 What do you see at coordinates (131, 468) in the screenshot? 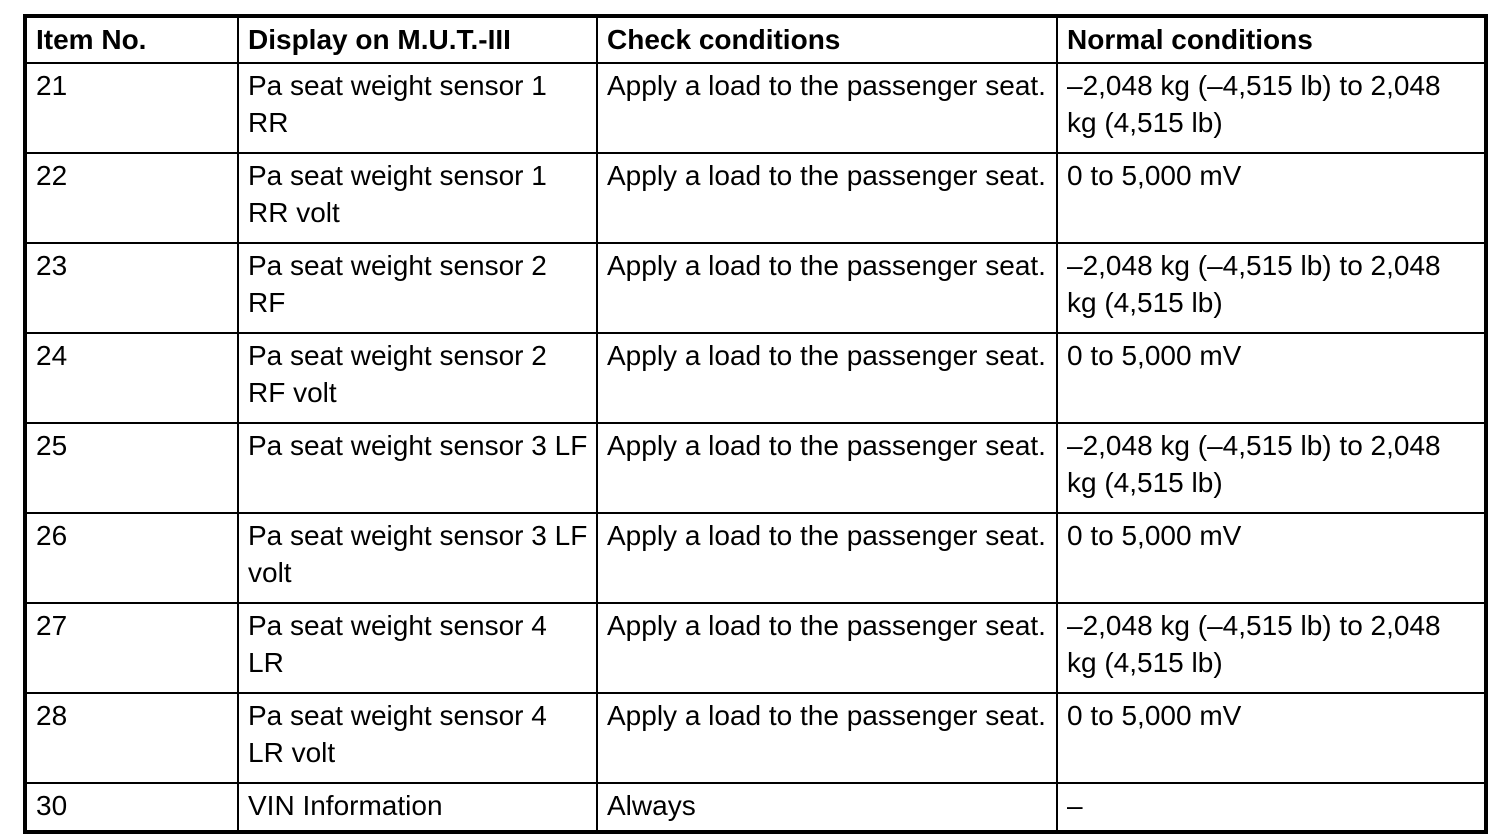
I see `cell-item-no: 25` at bounding box center [131, 468].